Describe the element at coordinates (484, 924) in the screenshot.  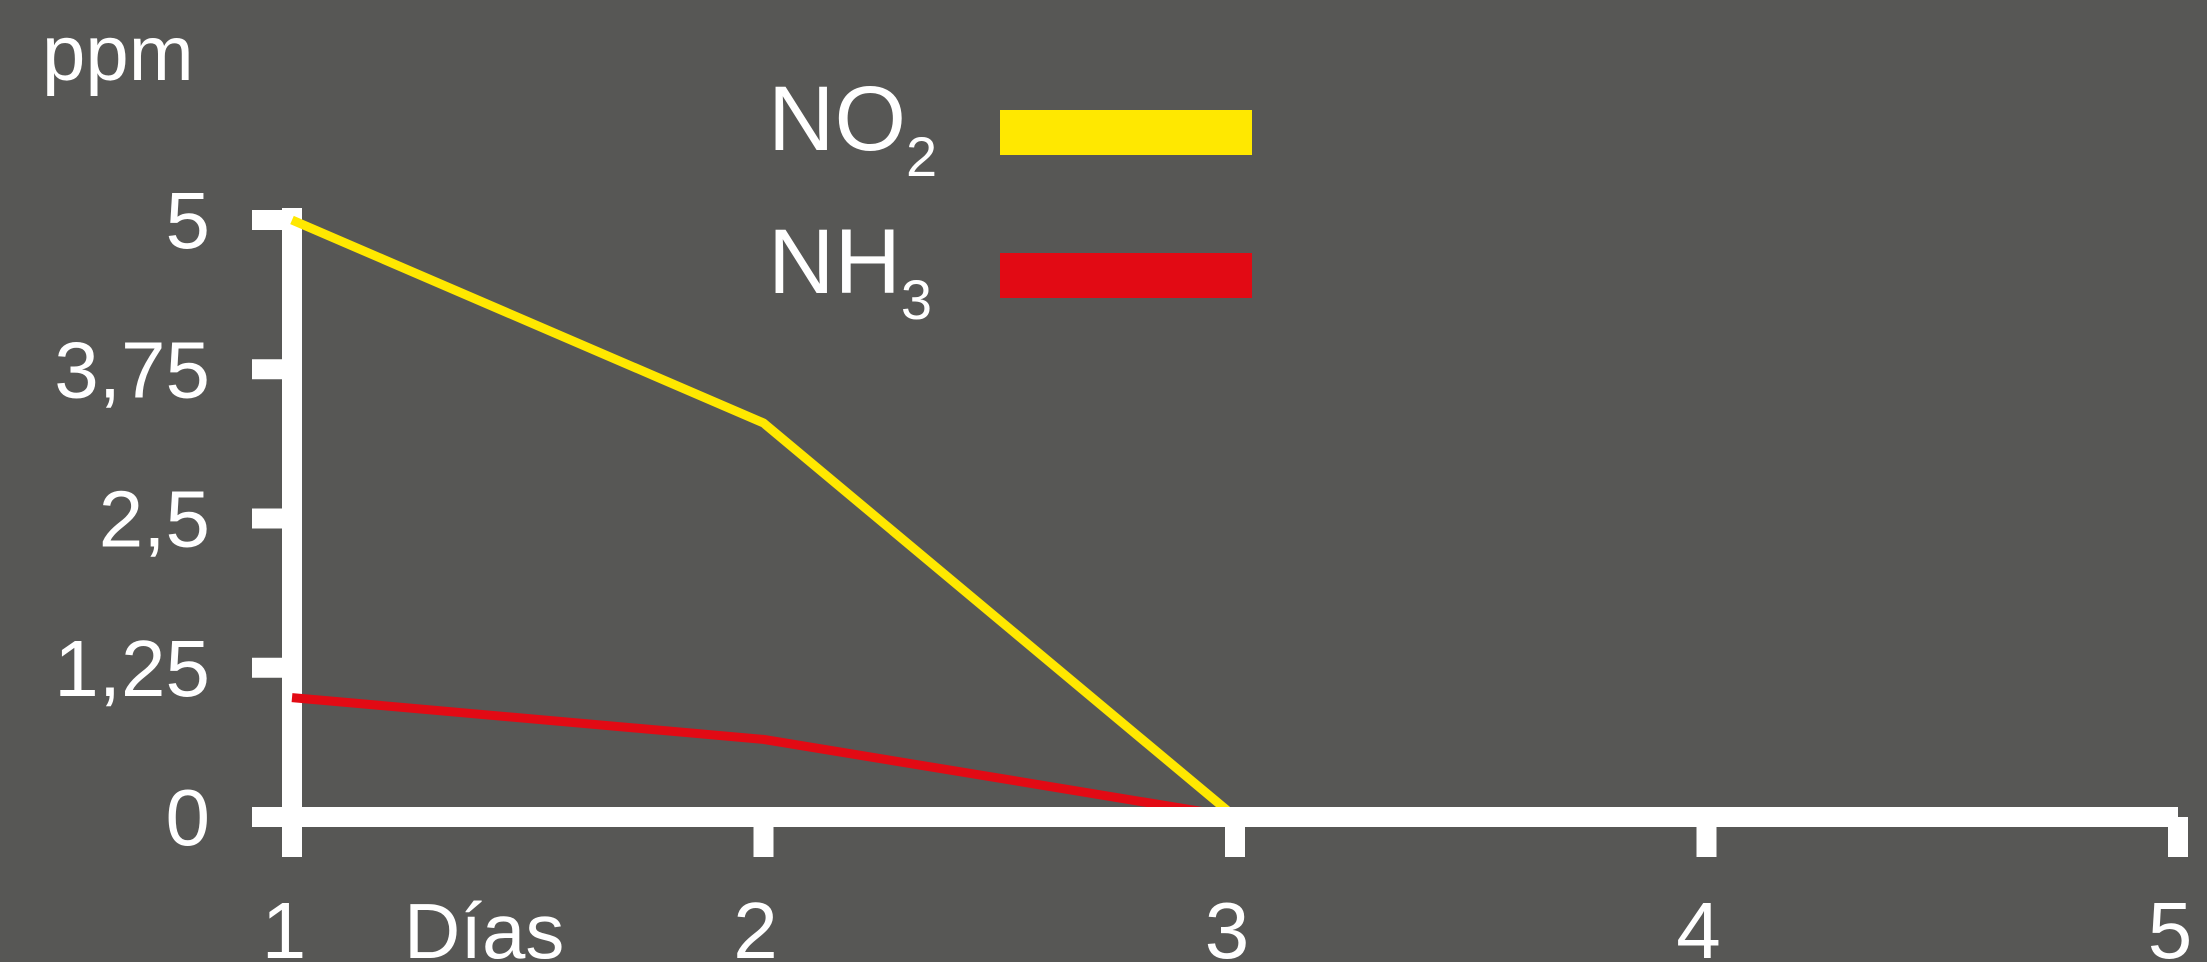
I see `x-axis-label: Días` at that location.